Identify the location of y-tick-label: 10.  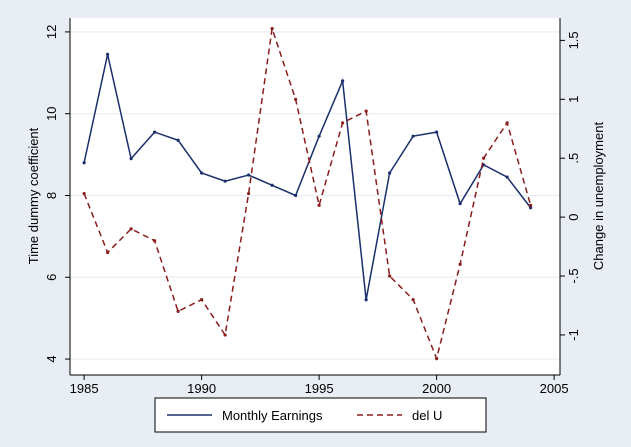
(51, 113).